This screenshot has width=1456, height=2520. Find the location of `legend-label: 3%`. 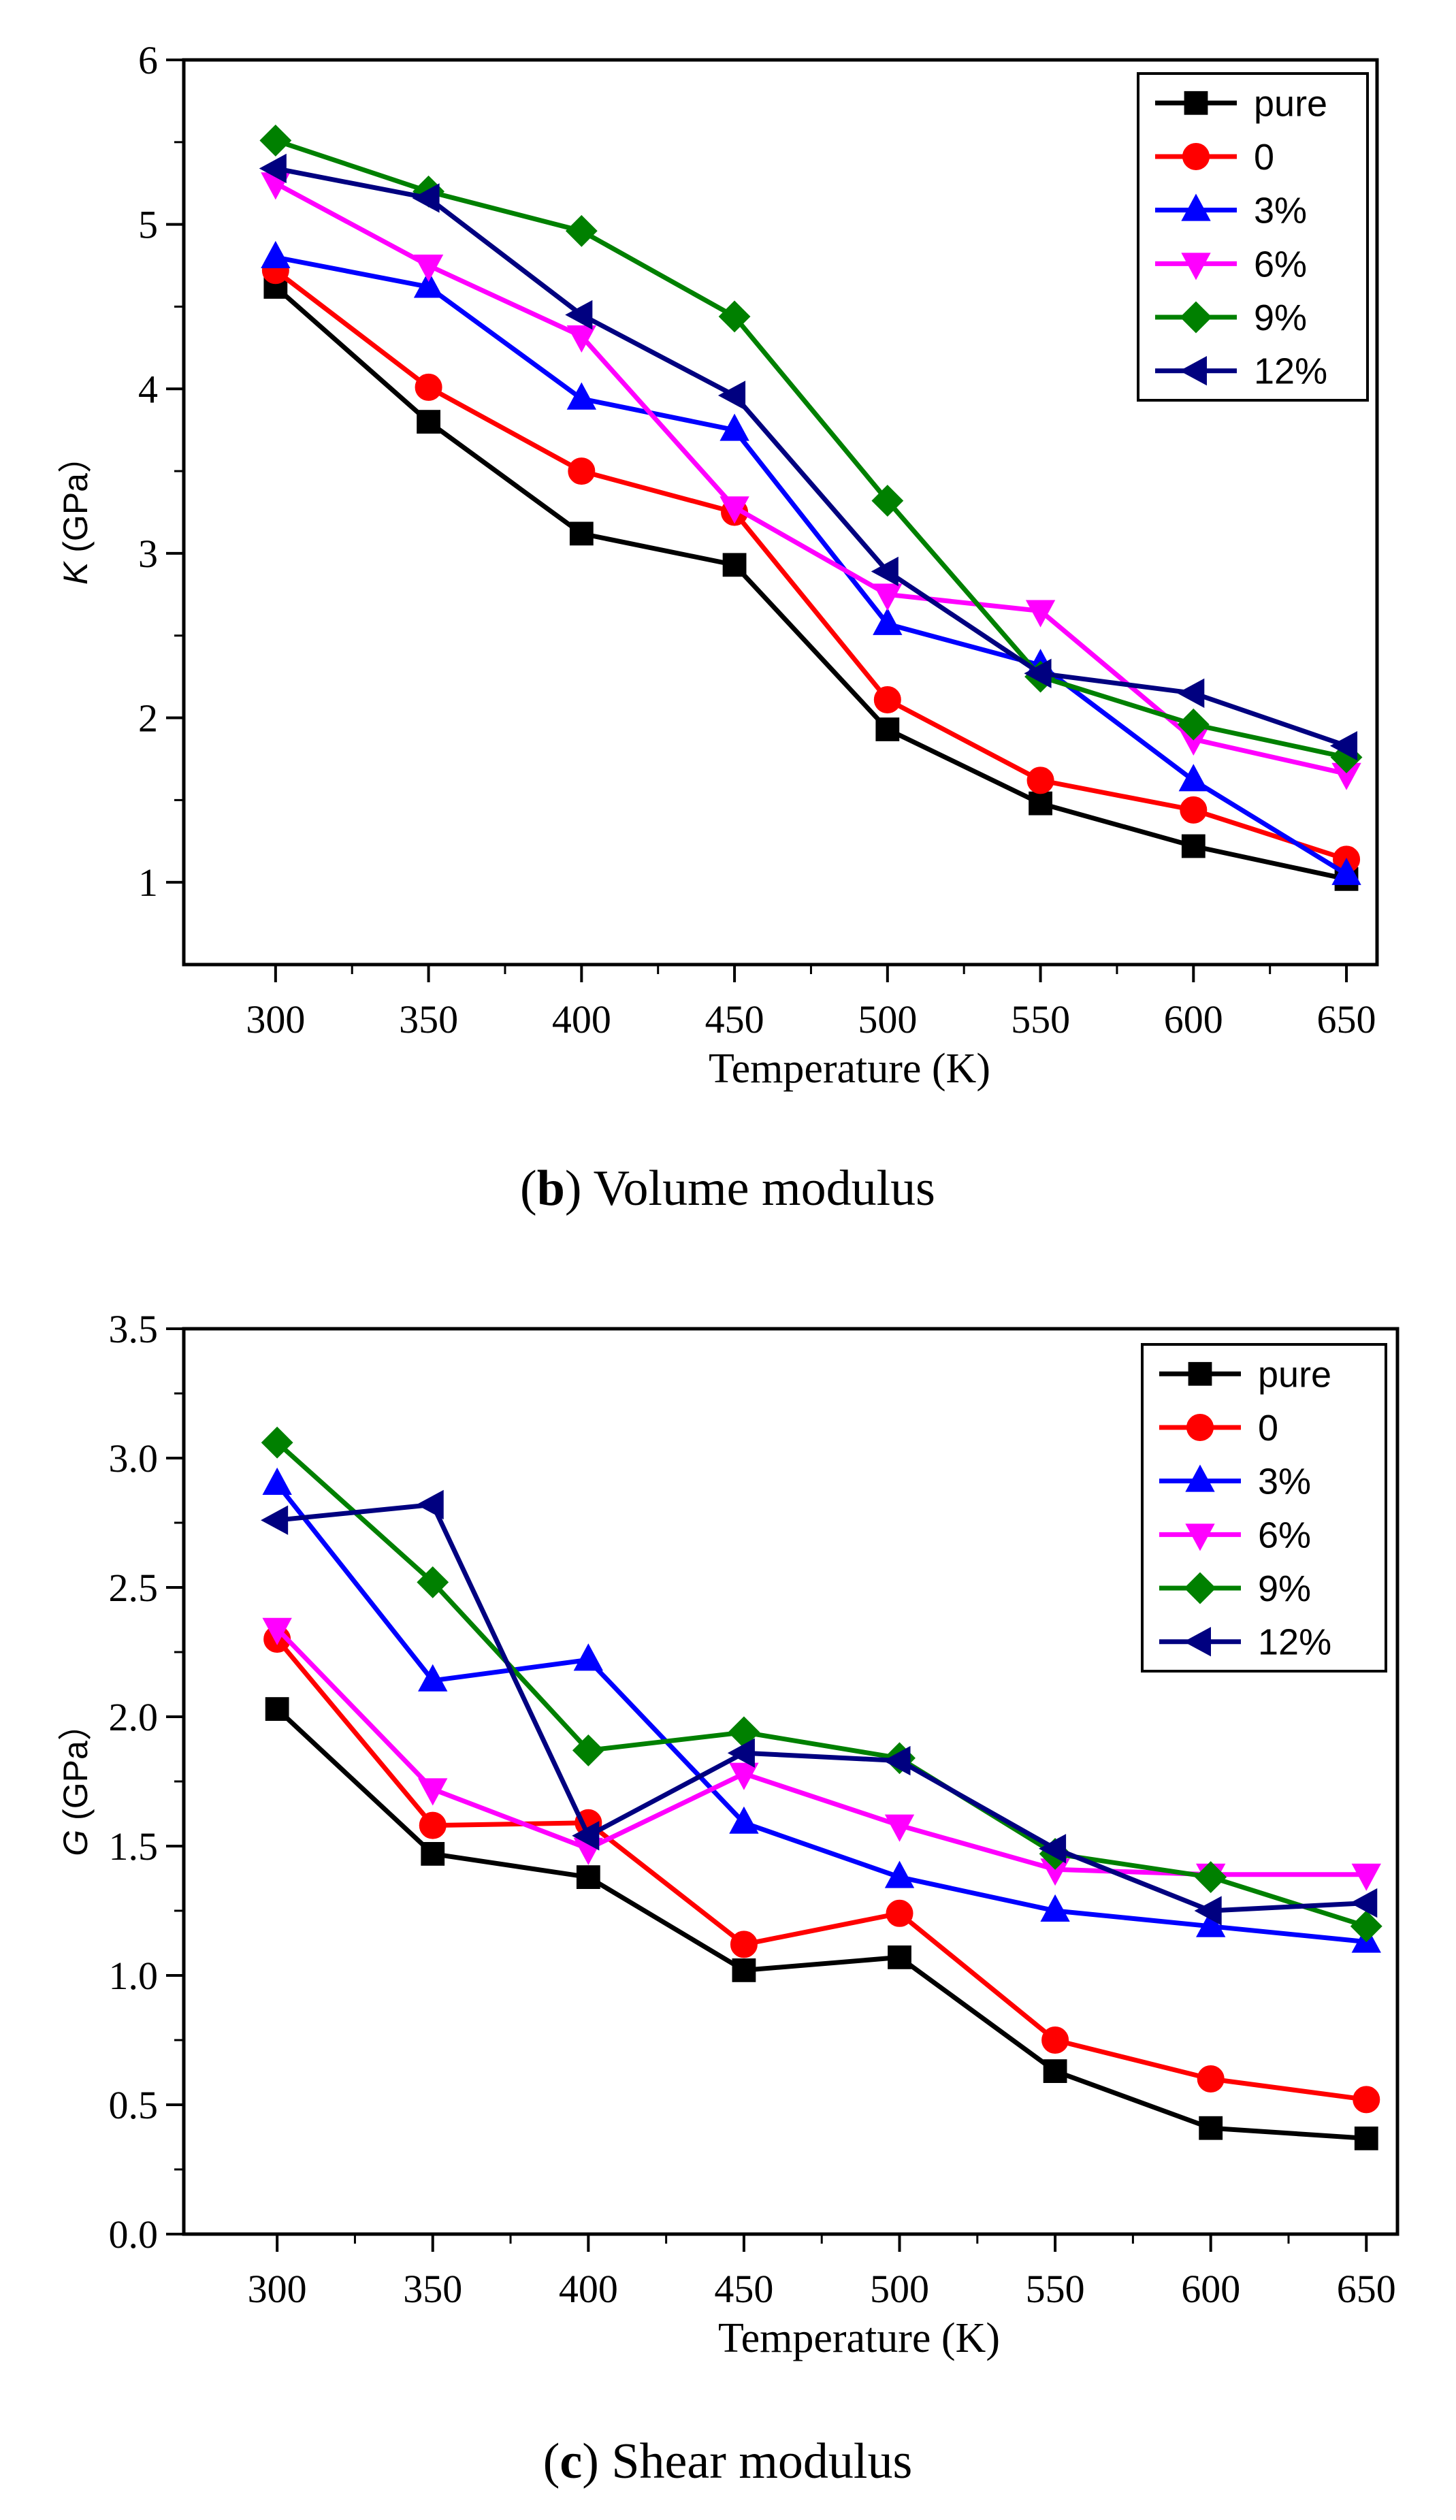

legend-label: 3% is located at coordinates (1281, 211).